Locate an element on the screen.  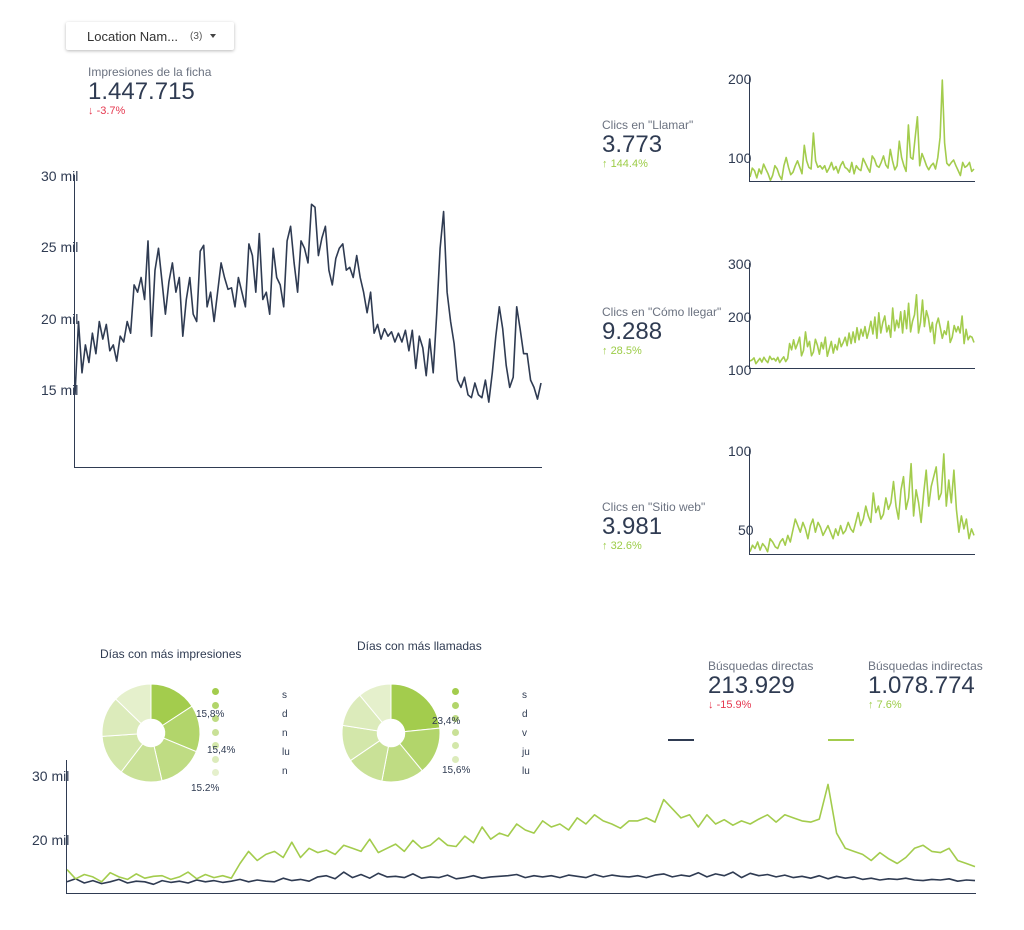
scorecard-indirect-searches: Búsquedas indirectas 1.078.774 ↑ 7.6% is located at coordinates (925, 685).